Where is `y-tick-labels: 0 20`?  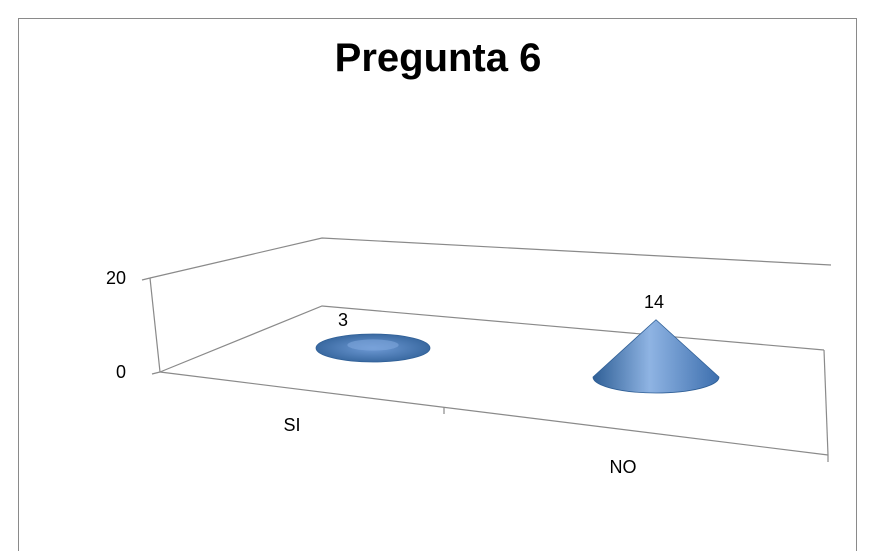 y-tick-labels: 0 20 is located at coordinates (116, 325).